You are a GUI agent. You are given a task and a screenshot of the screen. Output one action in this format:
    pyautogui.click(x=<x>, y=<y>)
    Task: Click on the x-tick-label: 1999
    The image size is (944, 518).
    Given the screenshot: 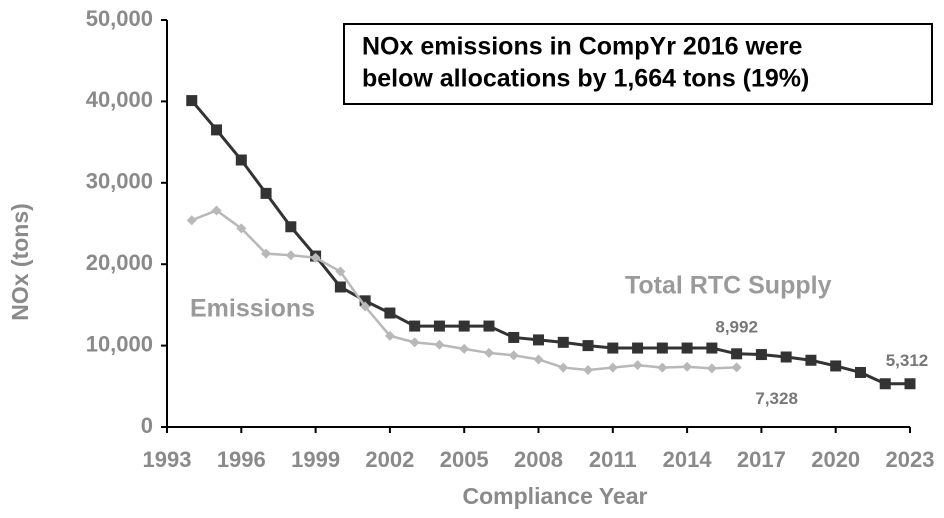 What is the action you would take?
    pyautogui.click(x=315, y=459)
    